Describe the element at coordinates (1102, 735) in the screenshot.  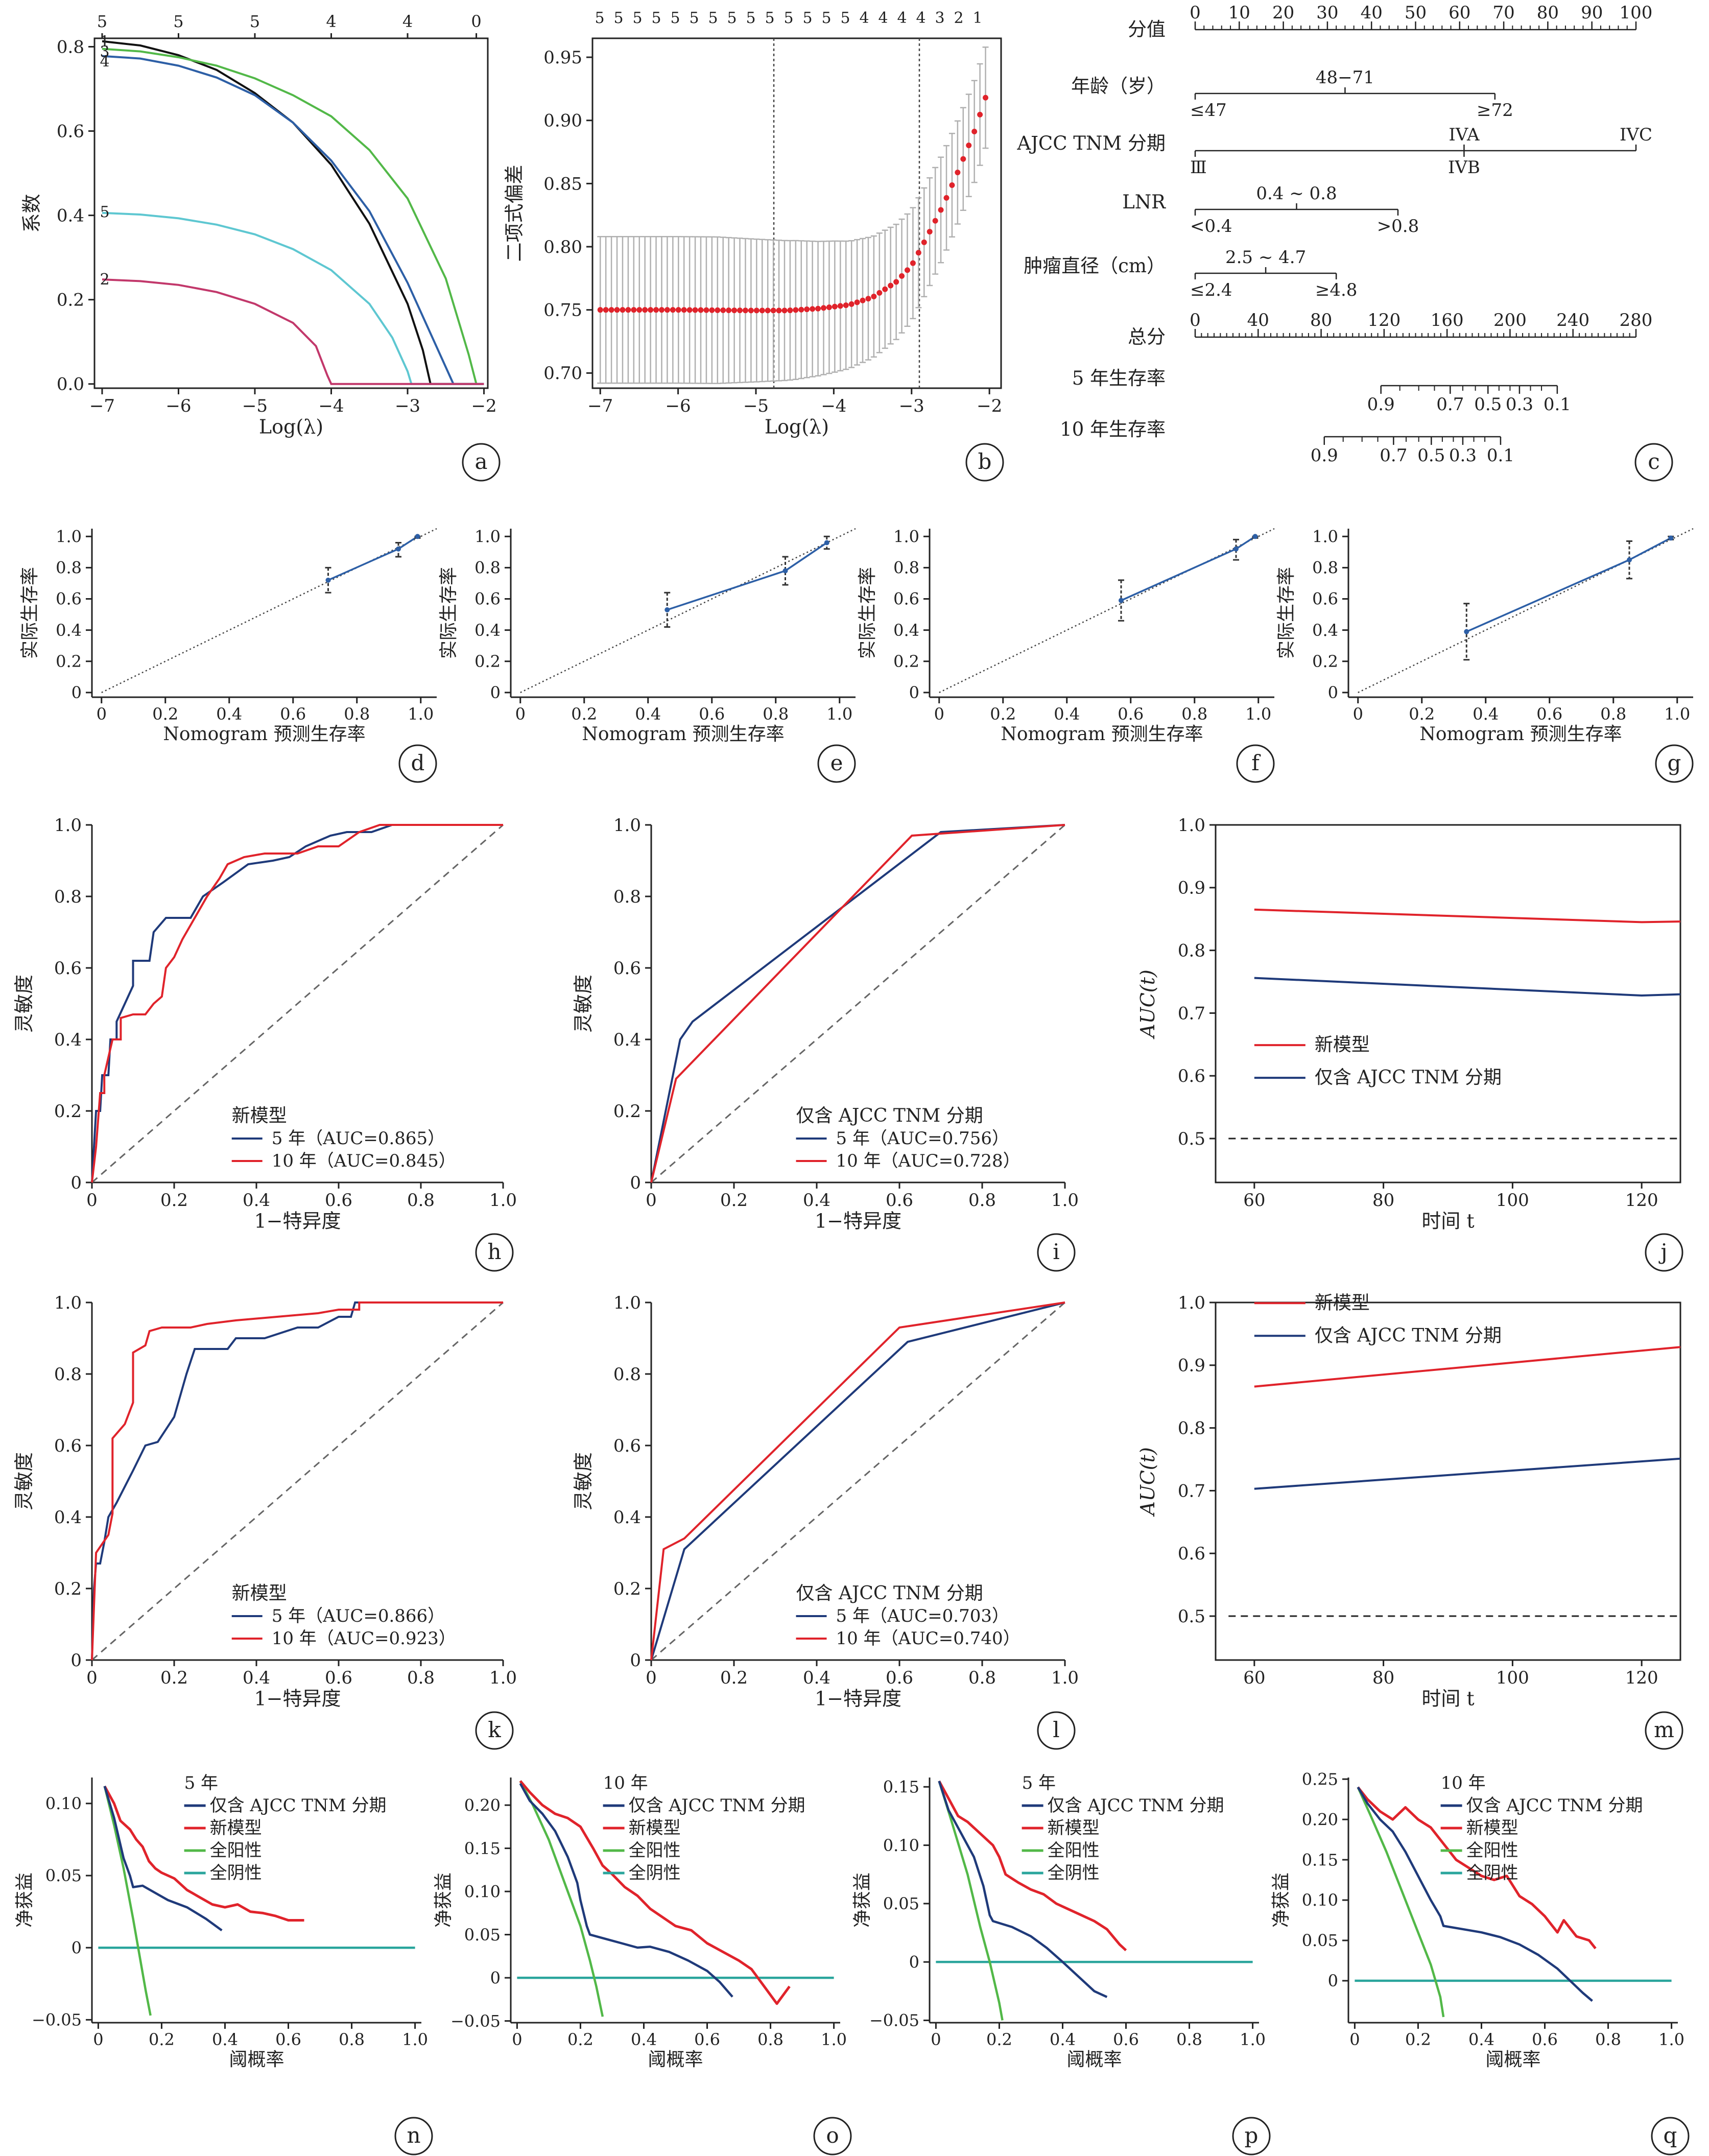
I see `x-axis-label: Nomogram 预测生存率` at that location.